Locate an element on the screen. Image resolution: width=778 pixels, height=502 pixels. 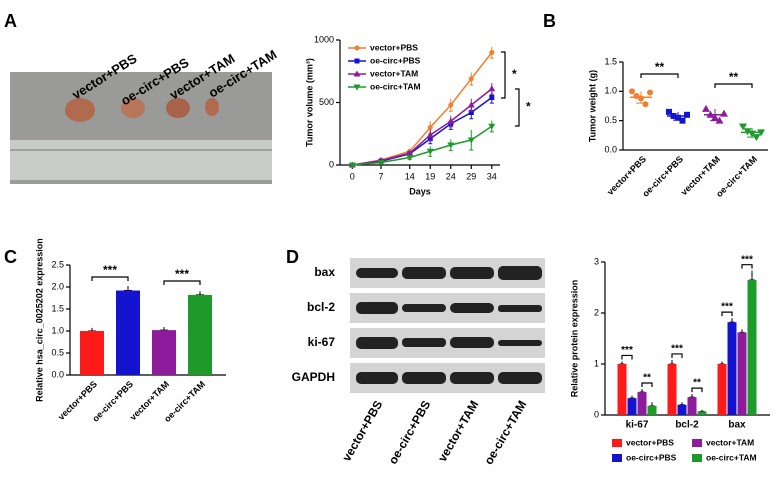
panel-label: D is located at coordinates (292, 257).